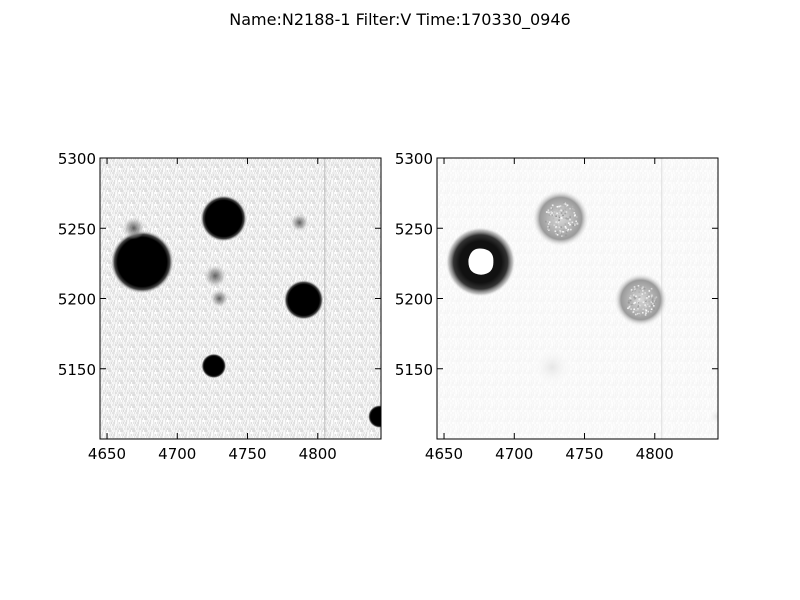 The height and width of the screenshot is (600, 800). What do you see at coordinates (480, 262) in the screenshot?
I see `star-saturated-ring` at bounding box center [480, 262].